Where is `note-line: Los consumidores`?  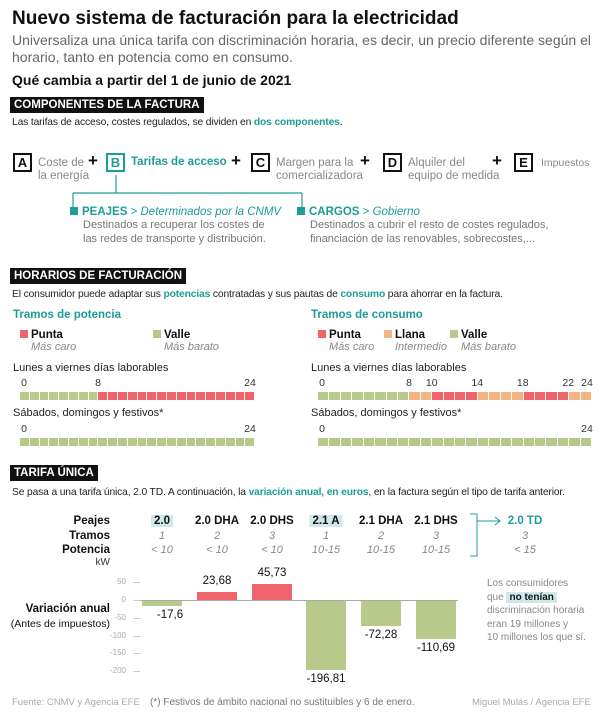 note-line: Los consumidores is located at coordinates (528, 583).